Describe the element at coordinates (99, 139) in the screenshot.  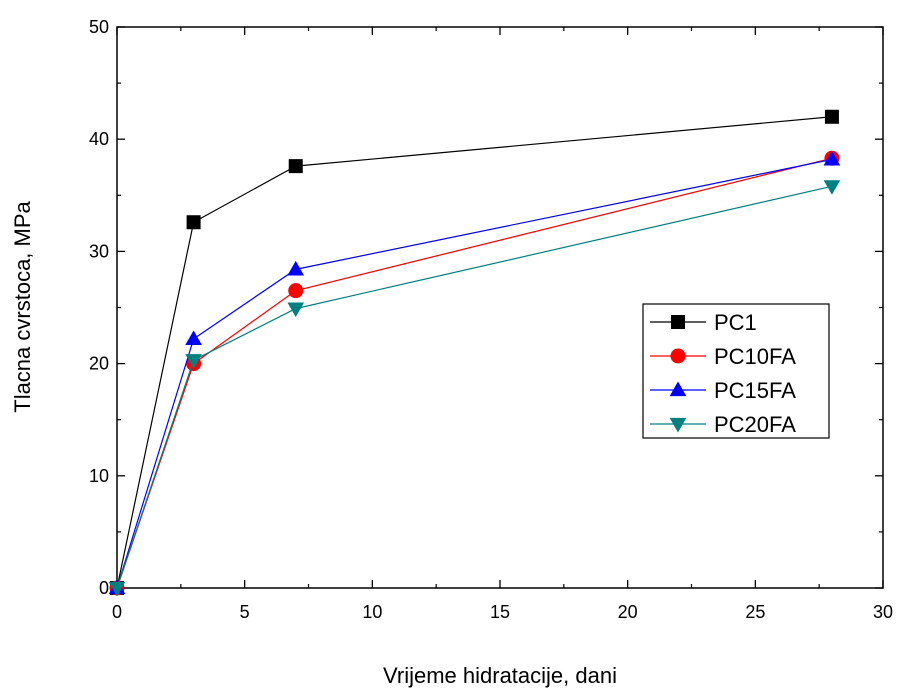
I see `y-tick-label: 40` at that location.